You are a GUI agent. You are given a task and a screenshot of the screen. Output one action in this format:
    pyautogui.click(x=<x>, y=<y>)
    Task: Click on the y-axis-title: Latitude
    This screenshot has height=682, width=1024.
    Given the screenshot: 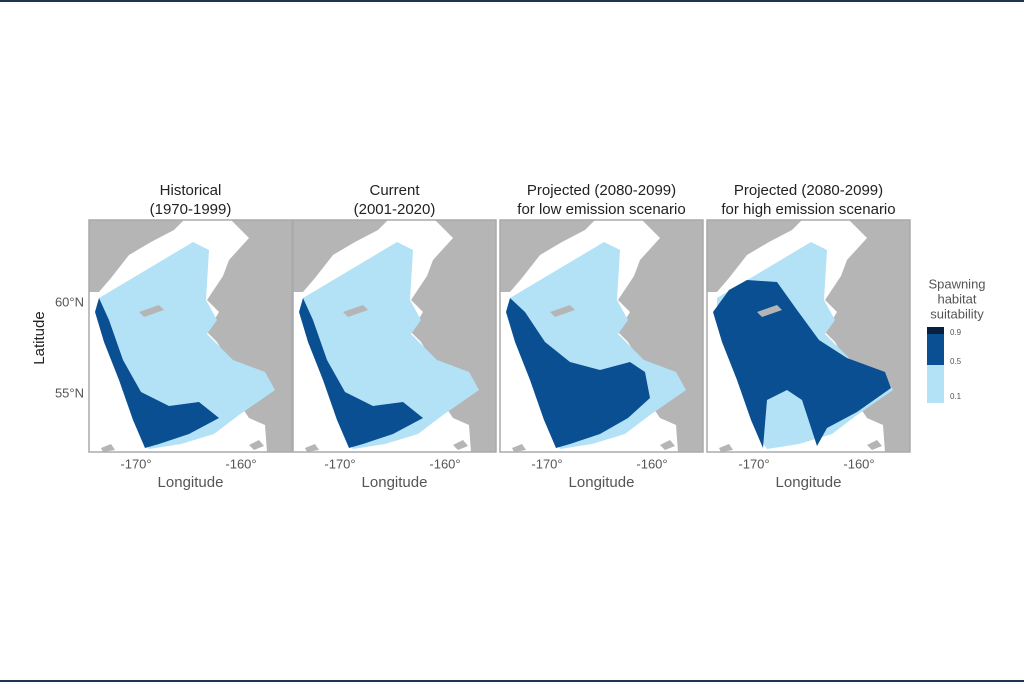 What is the action you would take?
    pyautogui.click(x=39, y=337)
    